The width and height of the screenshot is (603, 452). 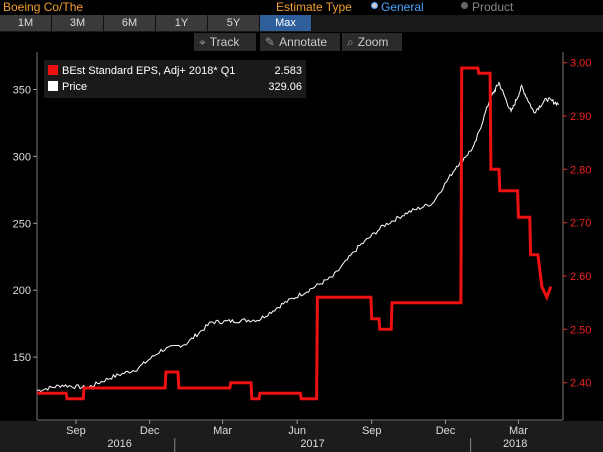 I want to click on left-tick-label: 150, so click(x=22, y=358).